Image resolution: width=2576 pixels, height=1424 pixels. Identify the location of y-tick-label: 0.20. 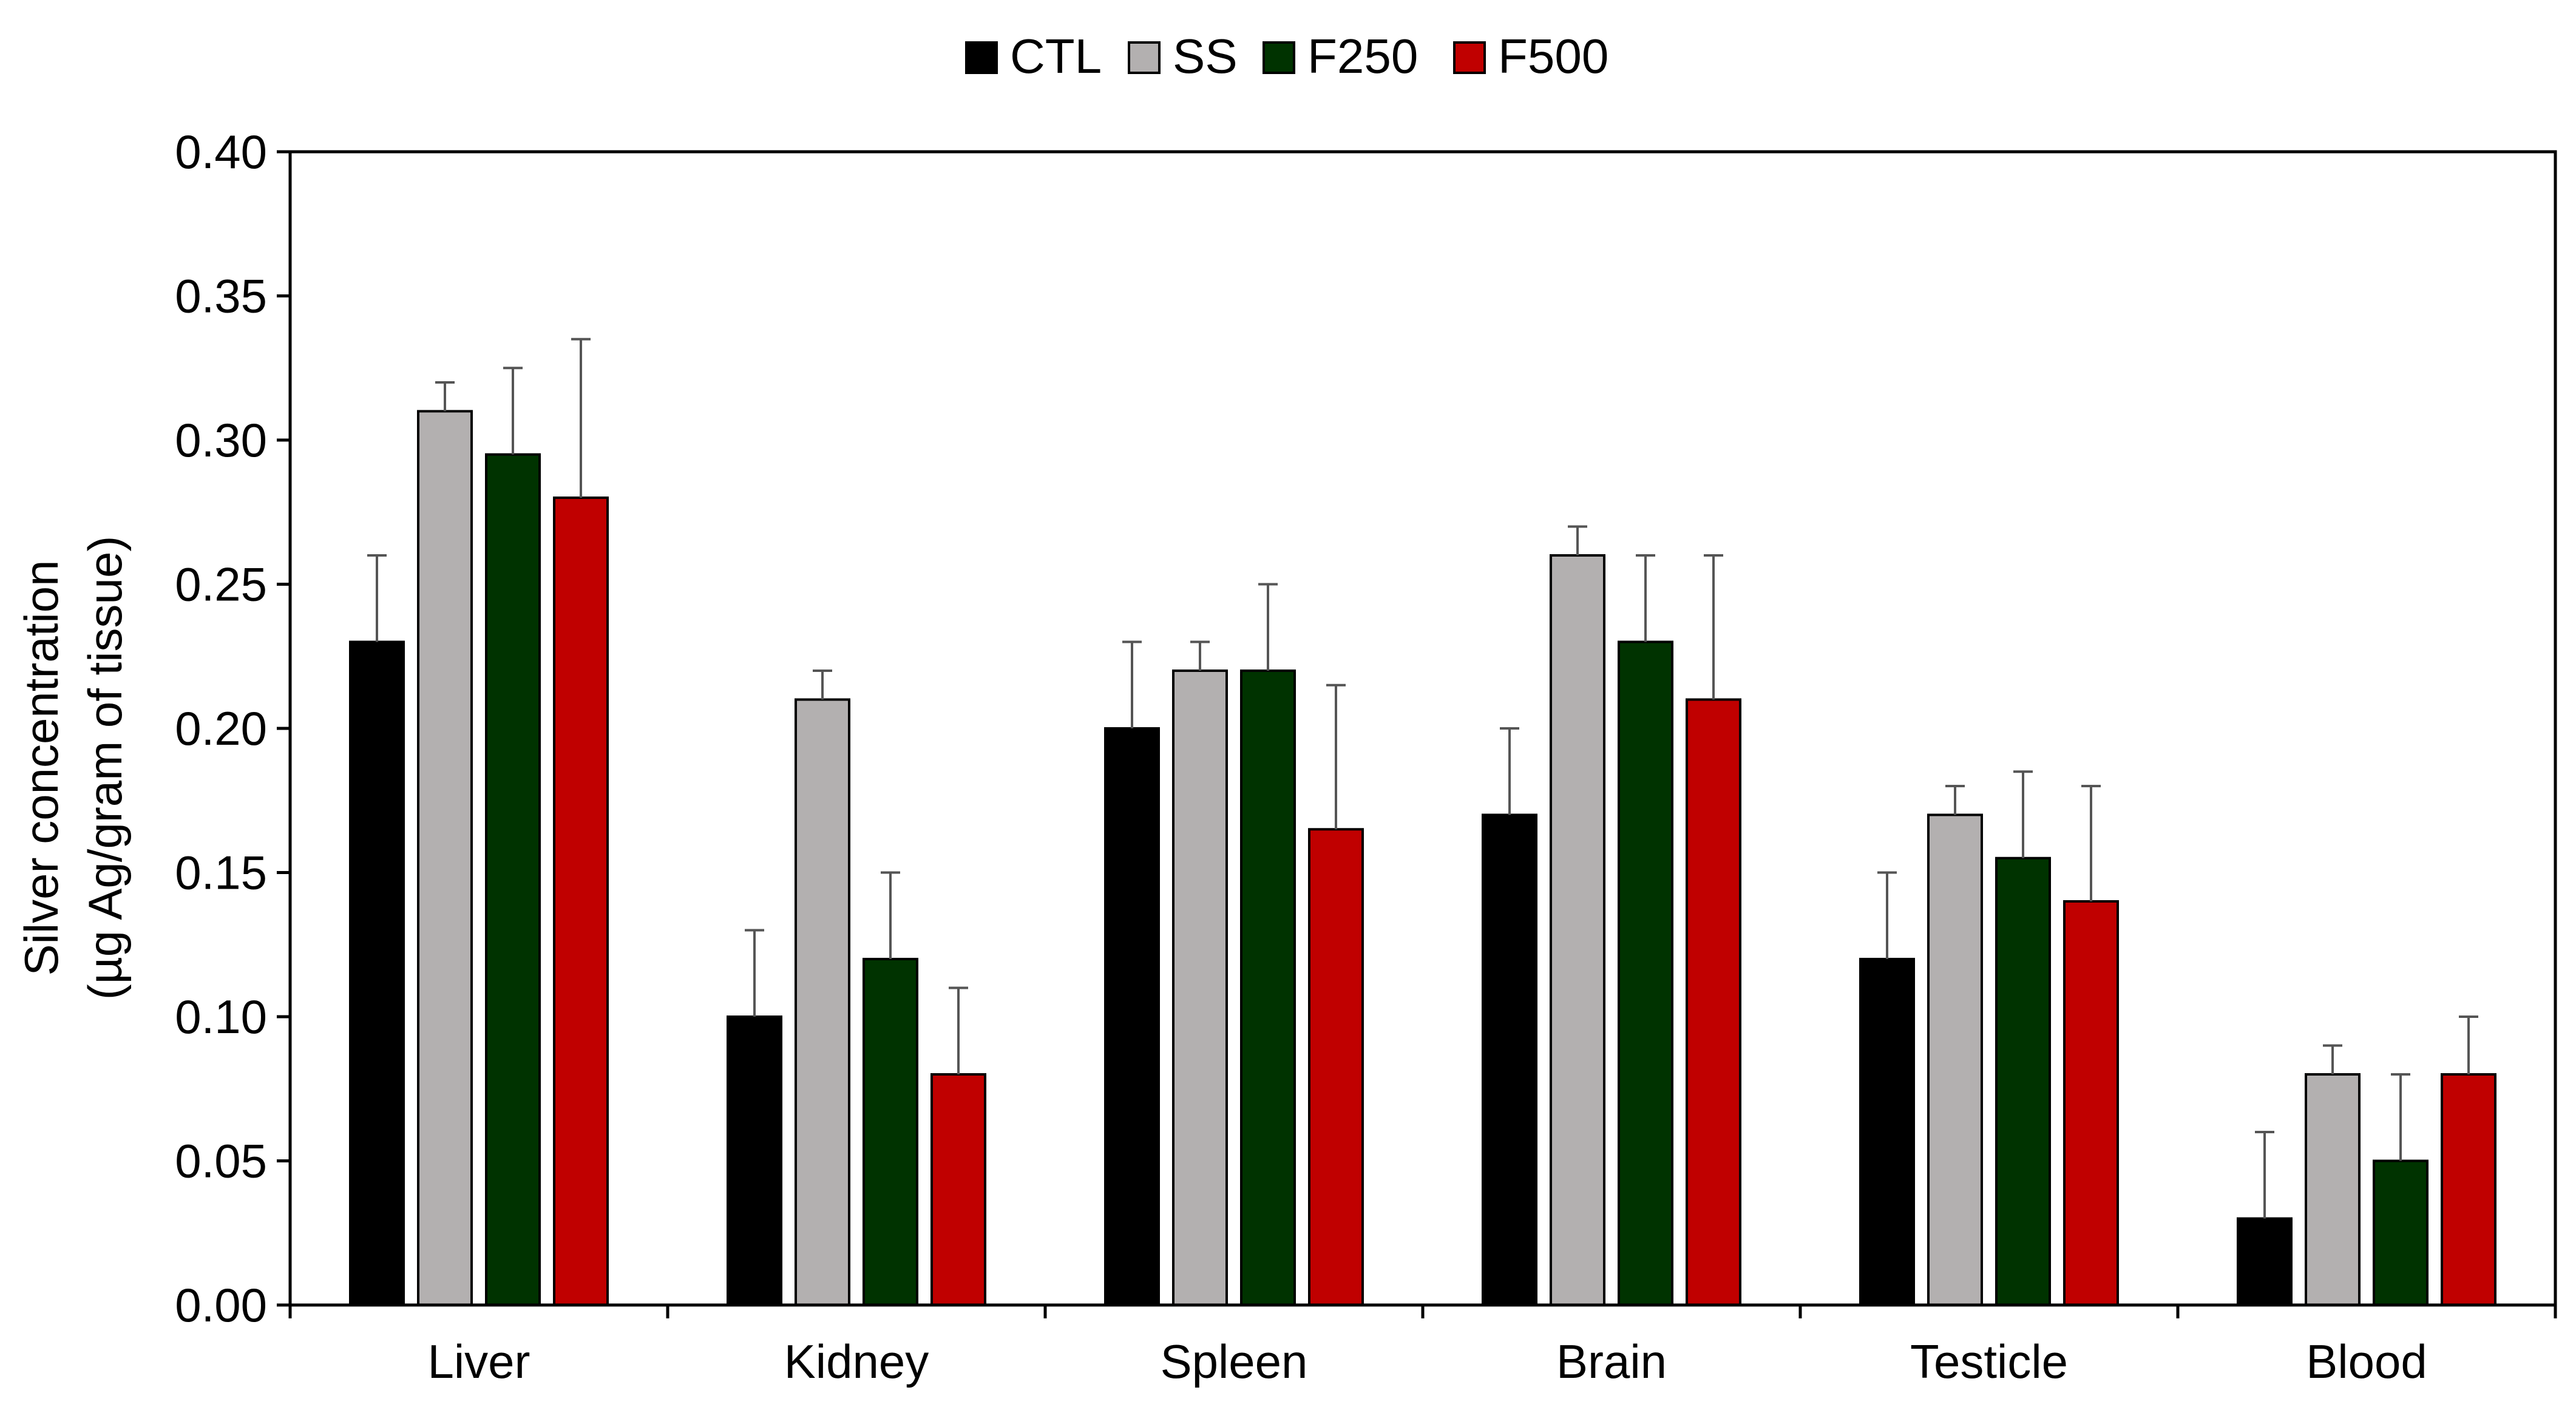
(221, 728).